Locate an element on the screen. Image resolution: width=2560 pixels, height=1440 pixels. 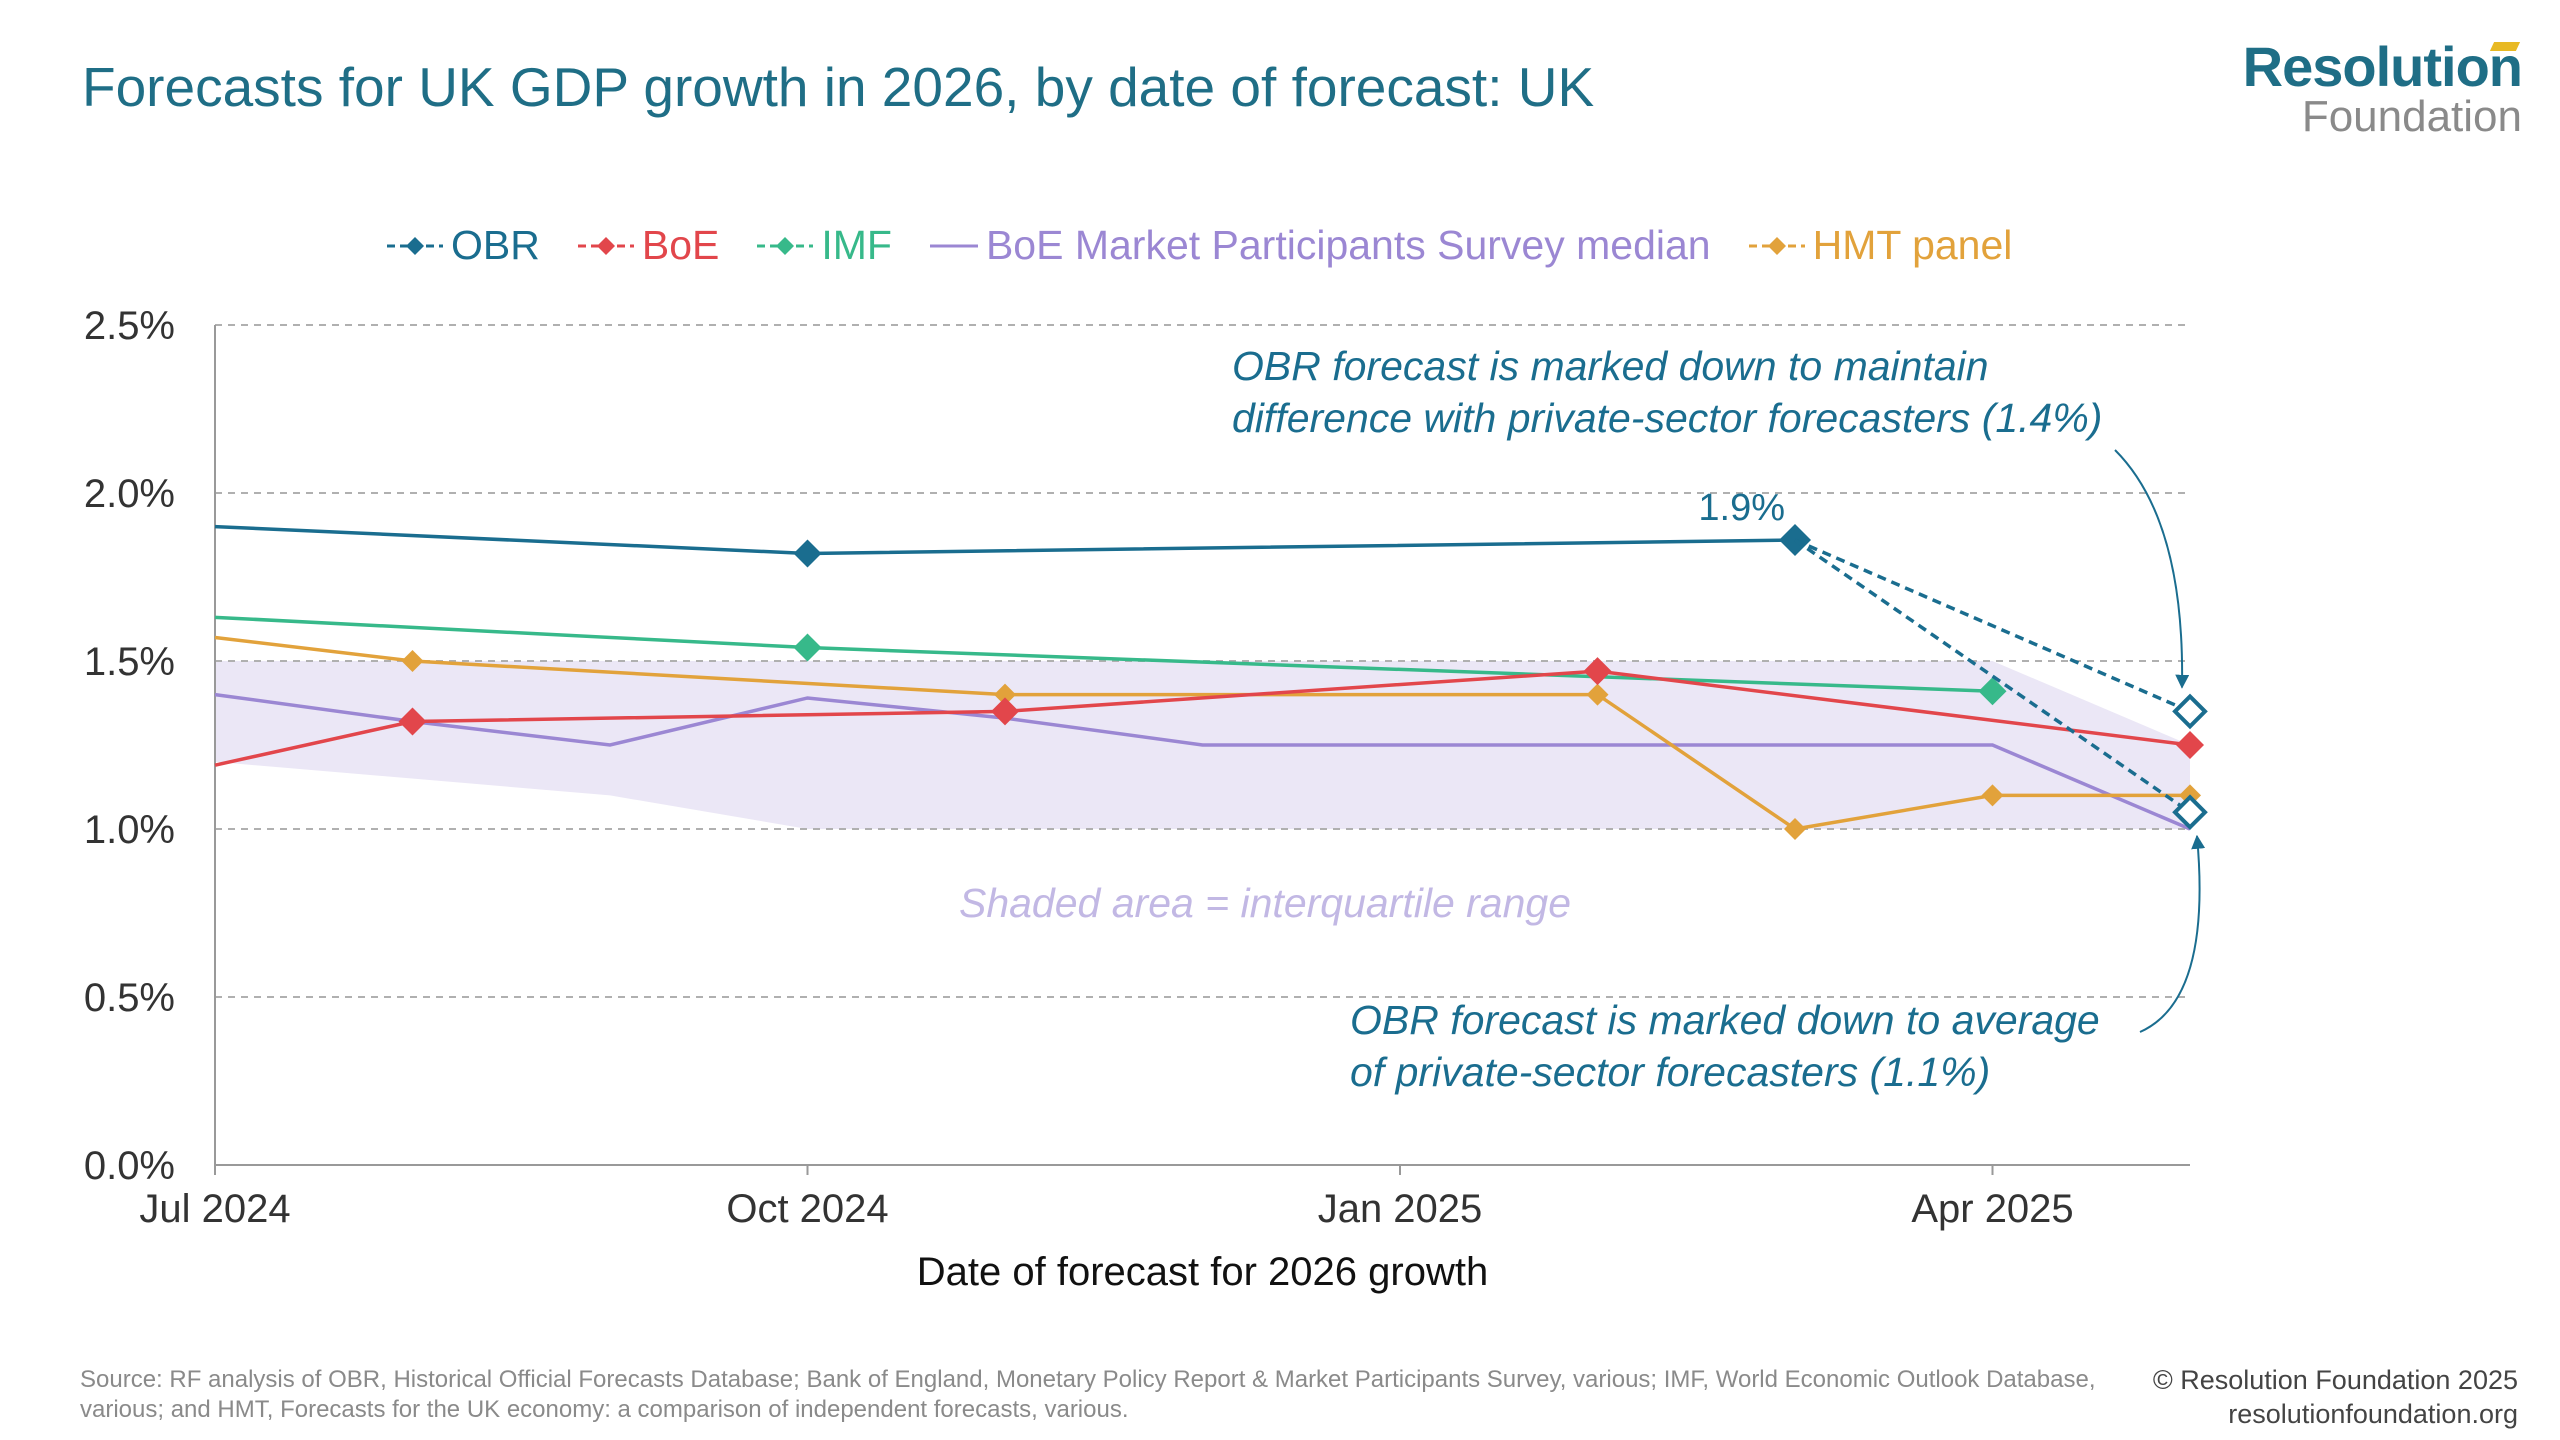
legend-item-boe: BoE is located at coordinates (648, 245).